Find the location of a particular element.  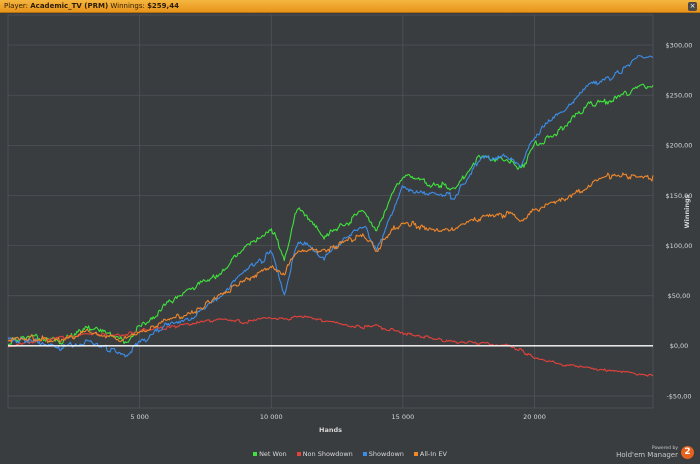

close-icon: × is located at coordinates (692, 6).